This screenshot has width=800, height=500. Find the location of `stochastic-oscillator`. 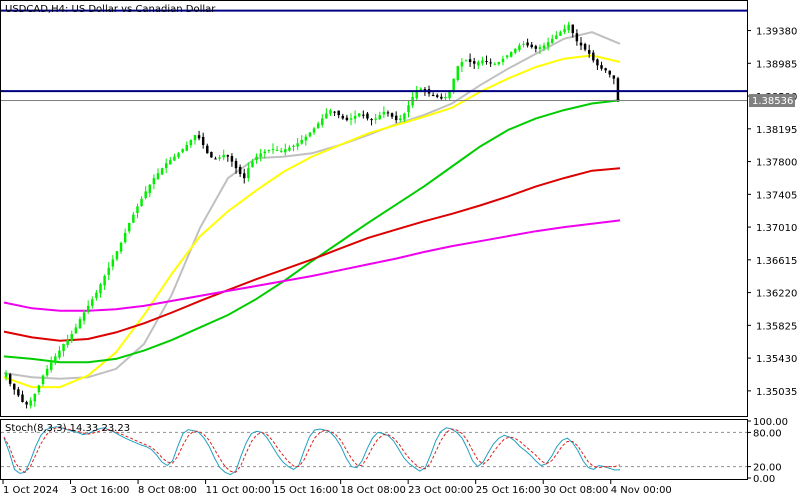

stochastic-oscillator is located at coordinates (374, 451).